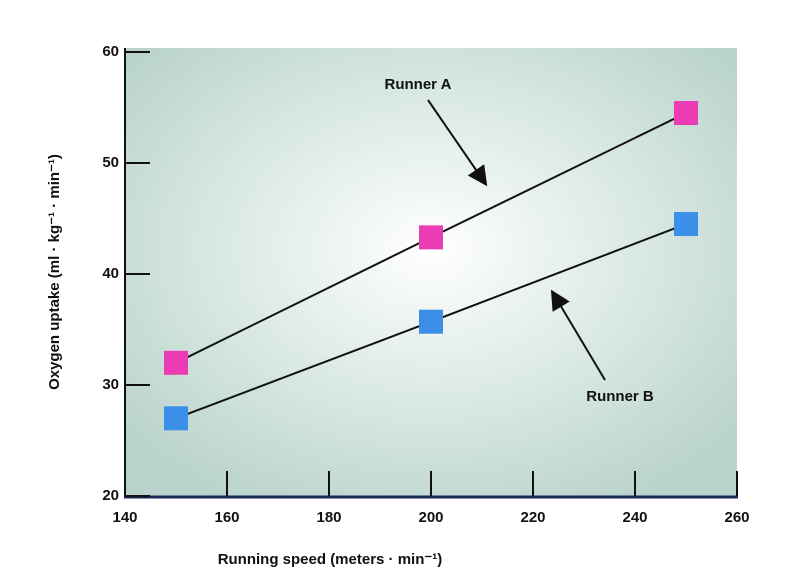 The height and width of the screenshot is (588, 800). I want to click on annotation: Runner B, so click(620, 396).